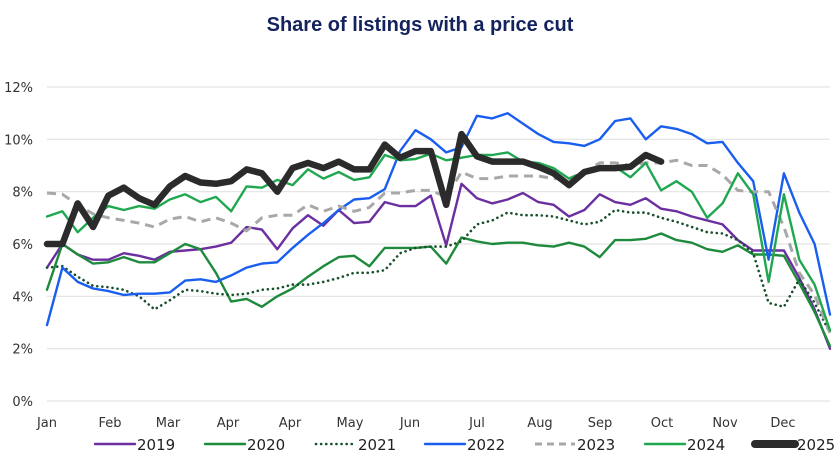 The width and height of the screenshot is (840, 472). Describe the element at coordinates (156, 445) in the screenshot. I see `legend-label: 2019` at that location.